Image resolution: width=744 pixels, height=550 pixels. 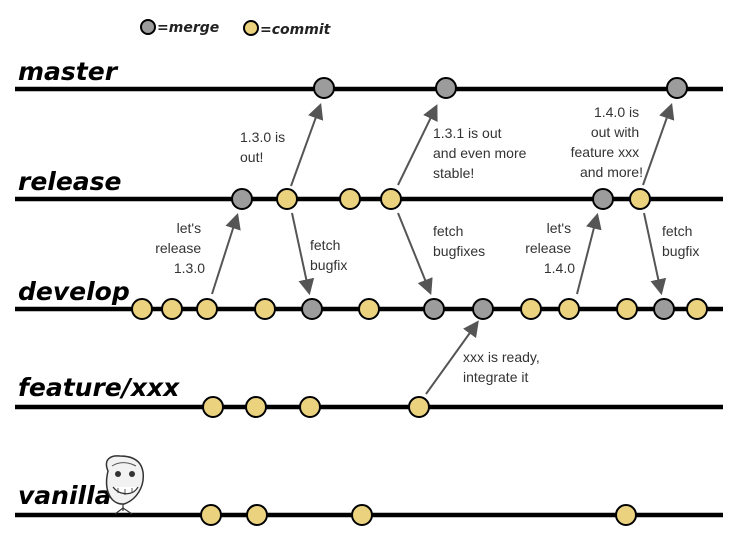 I want to click on branch-label-master: master, so click(x=68, y=71).